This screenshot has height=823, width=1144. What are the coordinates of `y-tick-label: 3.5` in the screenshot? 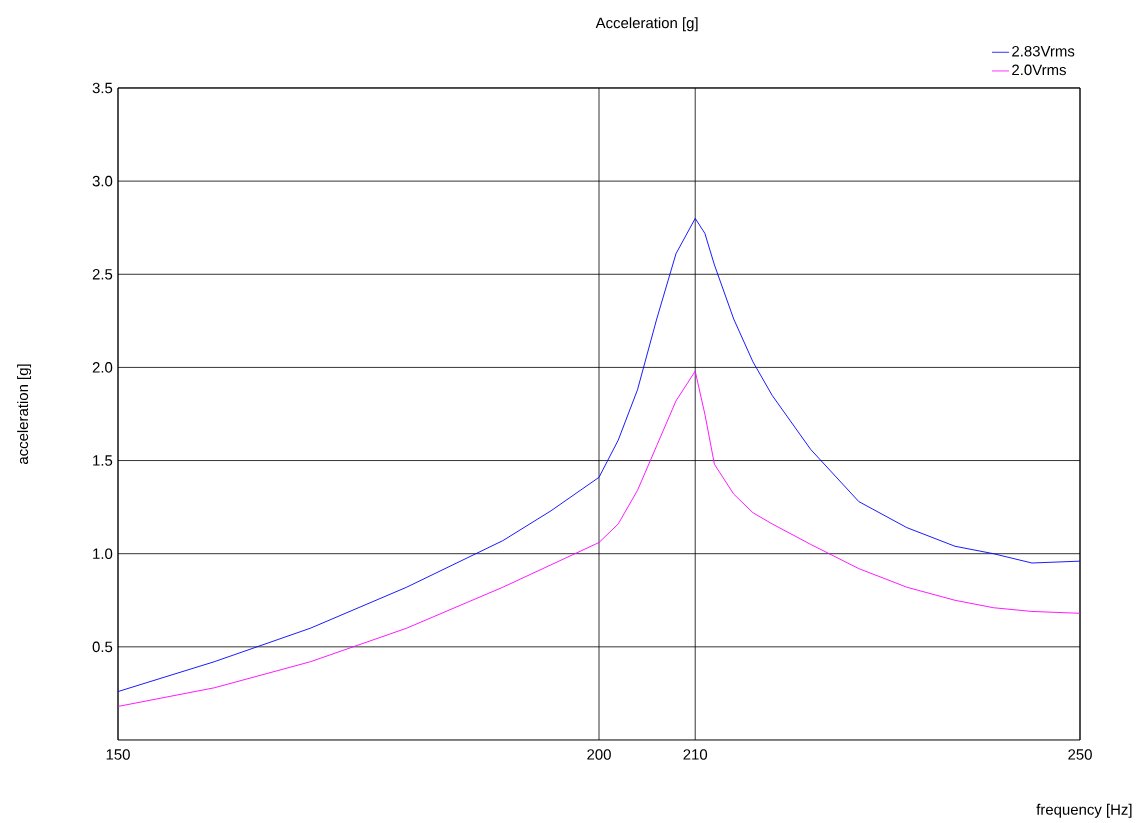 It's located at (102, 88).